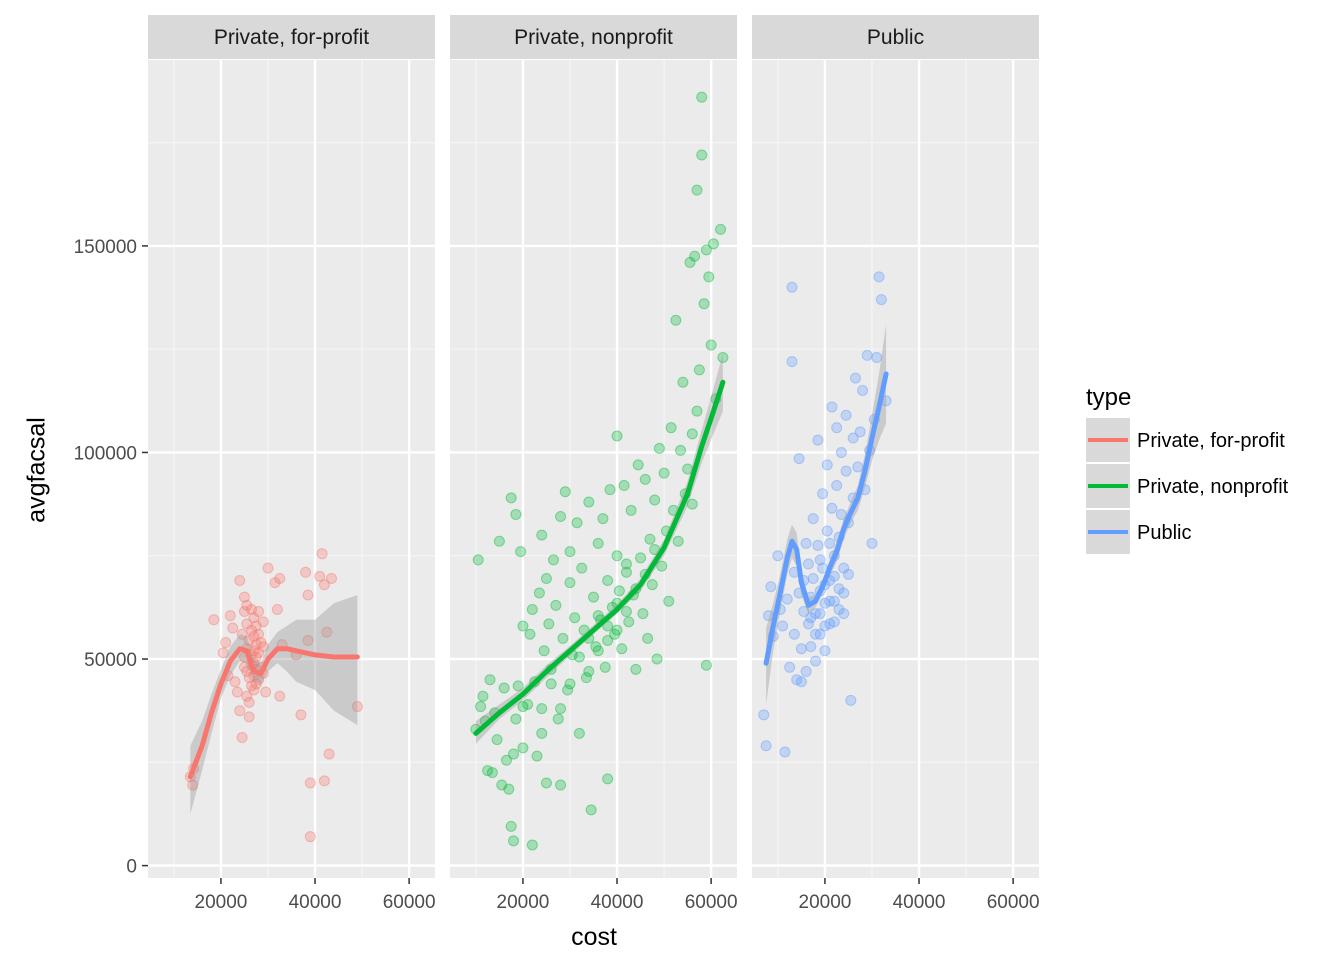  What do you see at coordinates (131, 867) in the screenshot?
I see `y-tick-label: 0` at bounding box center [131, 867].